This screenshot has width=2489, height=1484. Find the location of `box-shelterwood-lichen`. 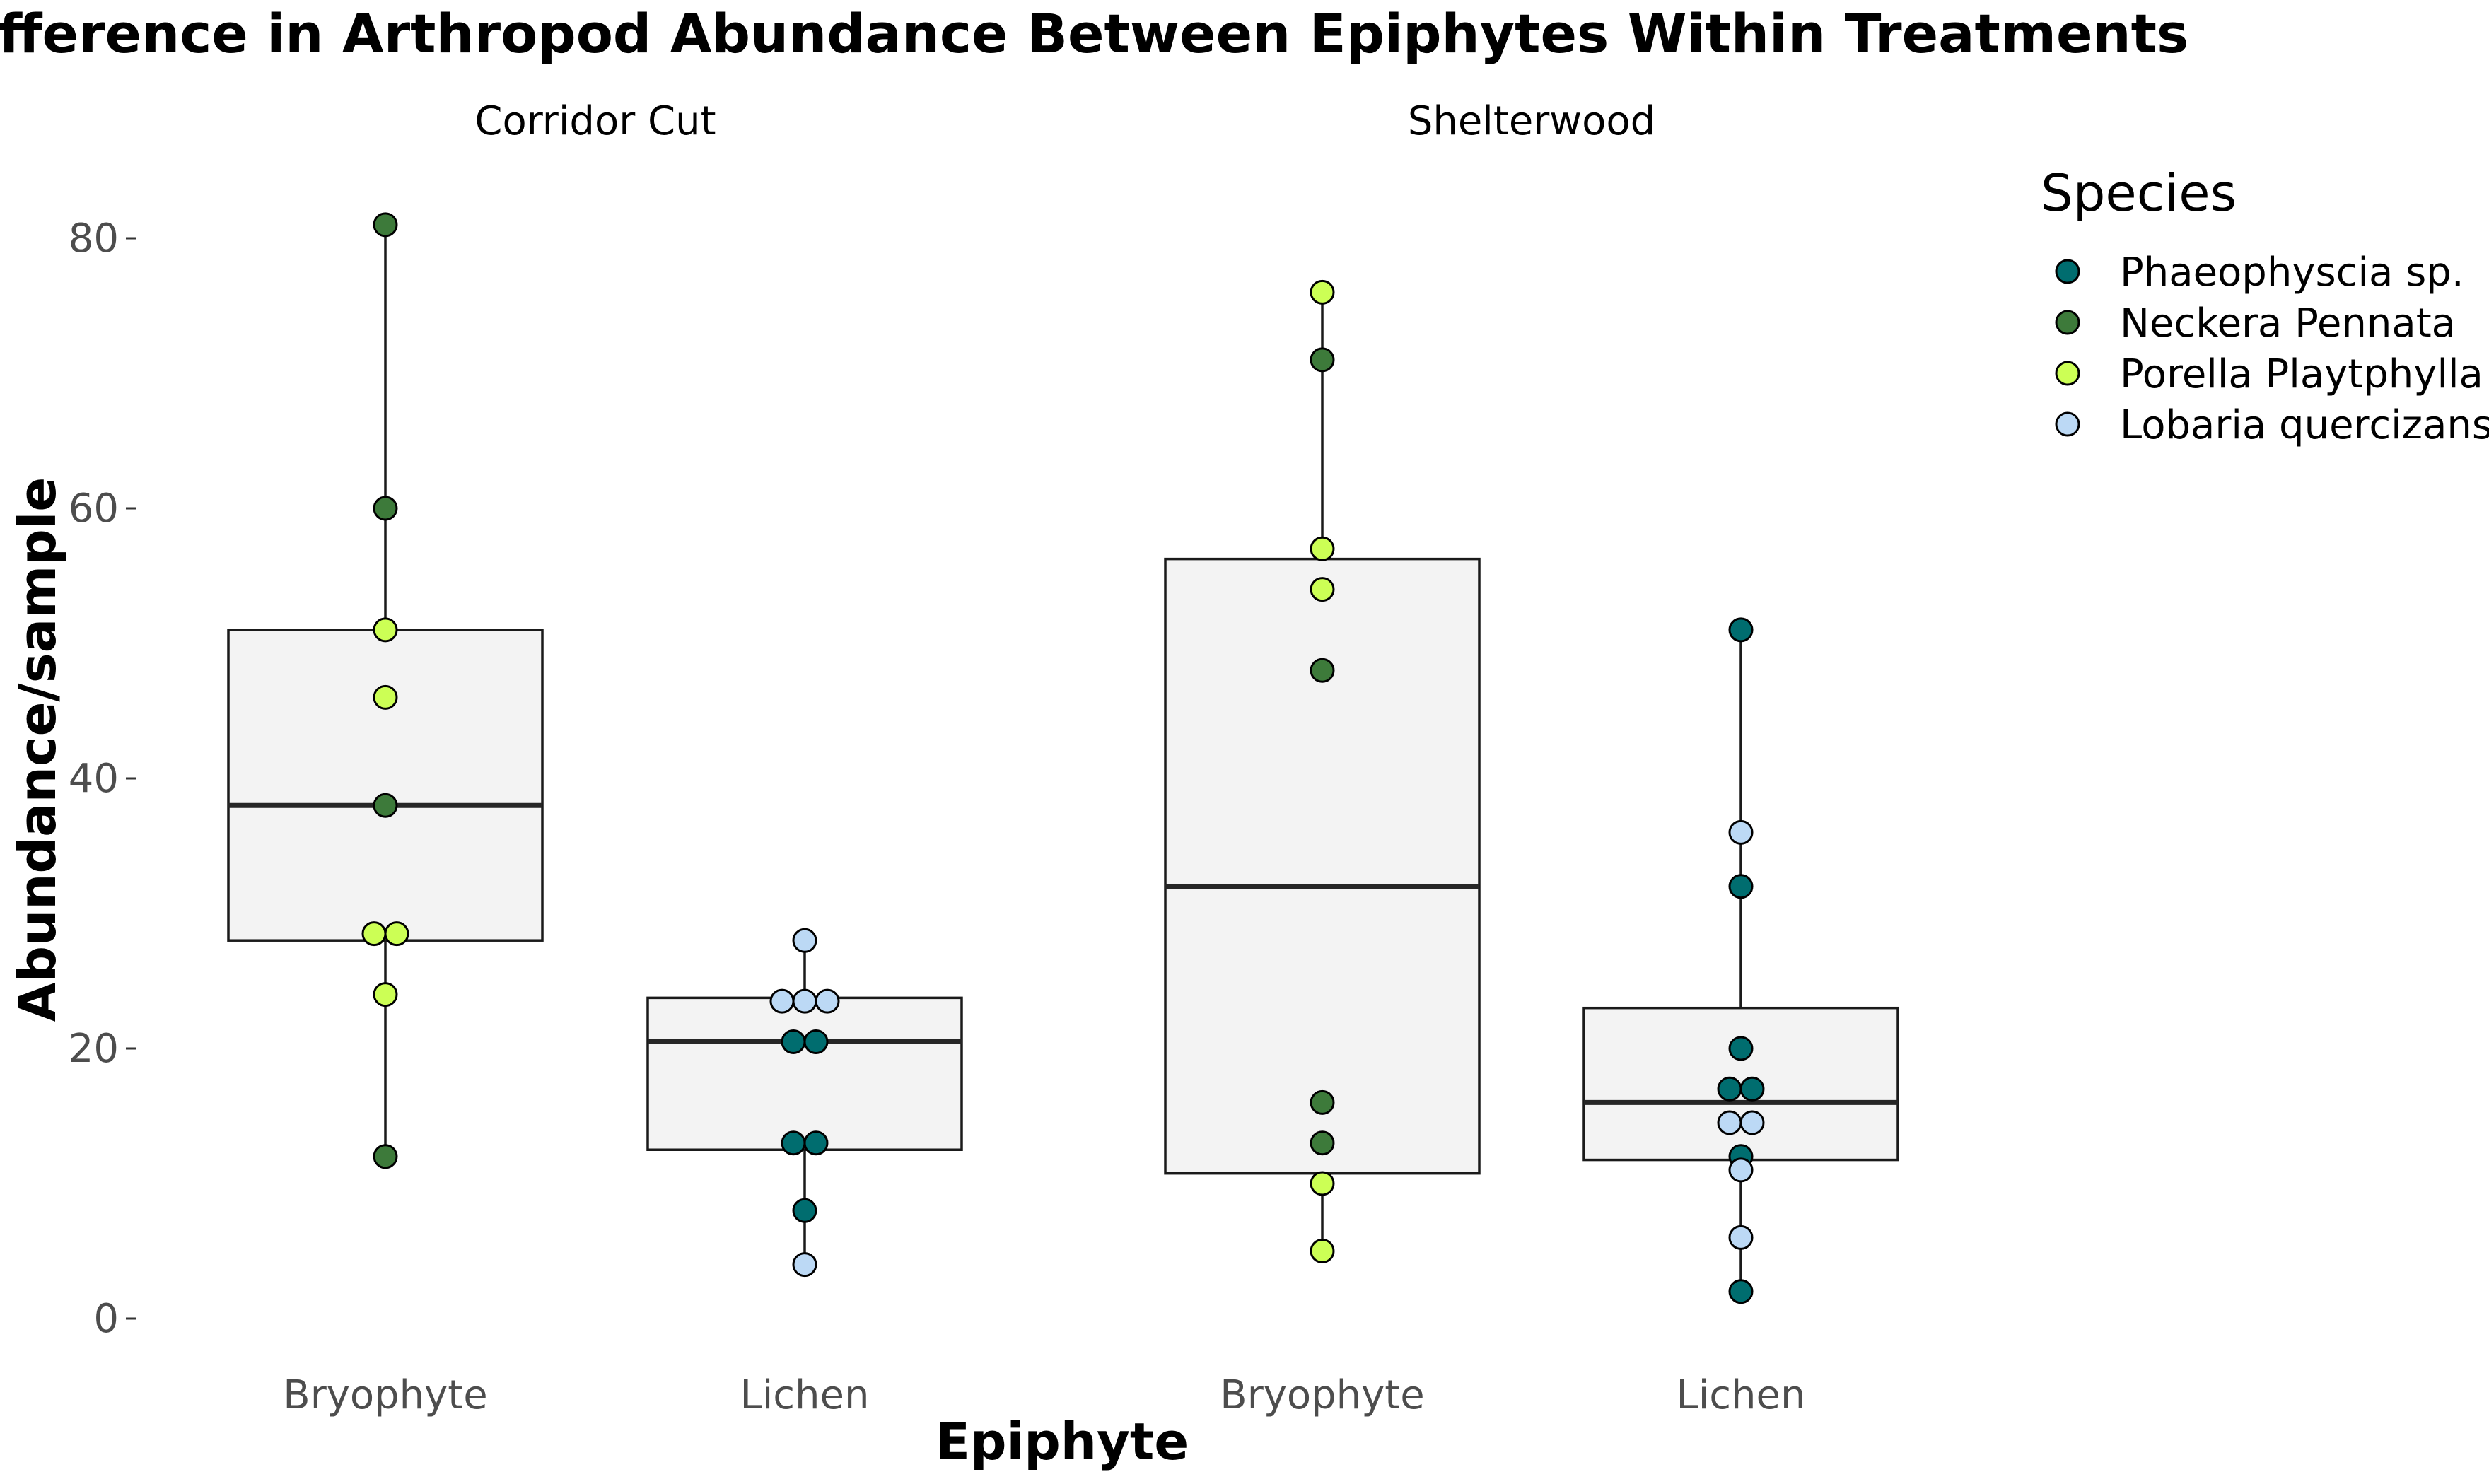

box-shelterwood-lichen is located at coordinates (1740, 1084).